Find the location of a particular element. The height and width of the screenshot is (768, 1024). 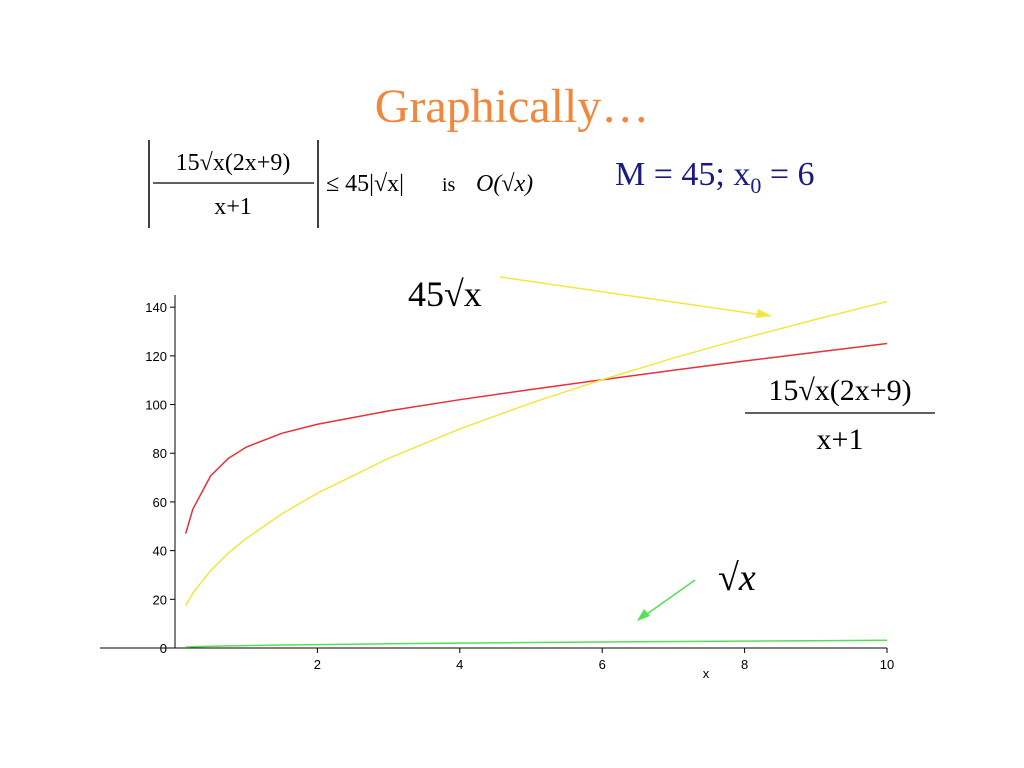

formula: 15√x(2x+9) x+1 ≤ 45|√x| is O(√x) is located at coordinates (340, 184).